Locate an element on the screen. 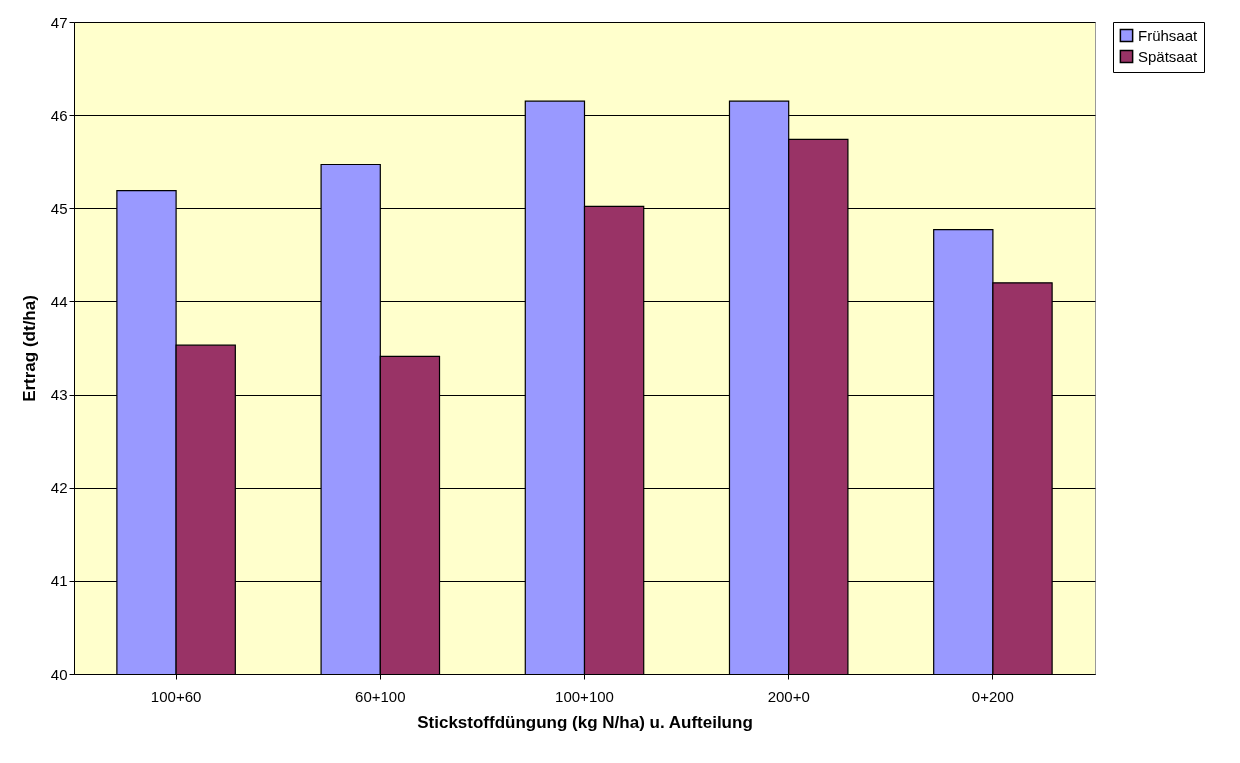 This screenshot has height=763, width=1240. x-tick-label: 200+0 is located at coordinates (788, 696).